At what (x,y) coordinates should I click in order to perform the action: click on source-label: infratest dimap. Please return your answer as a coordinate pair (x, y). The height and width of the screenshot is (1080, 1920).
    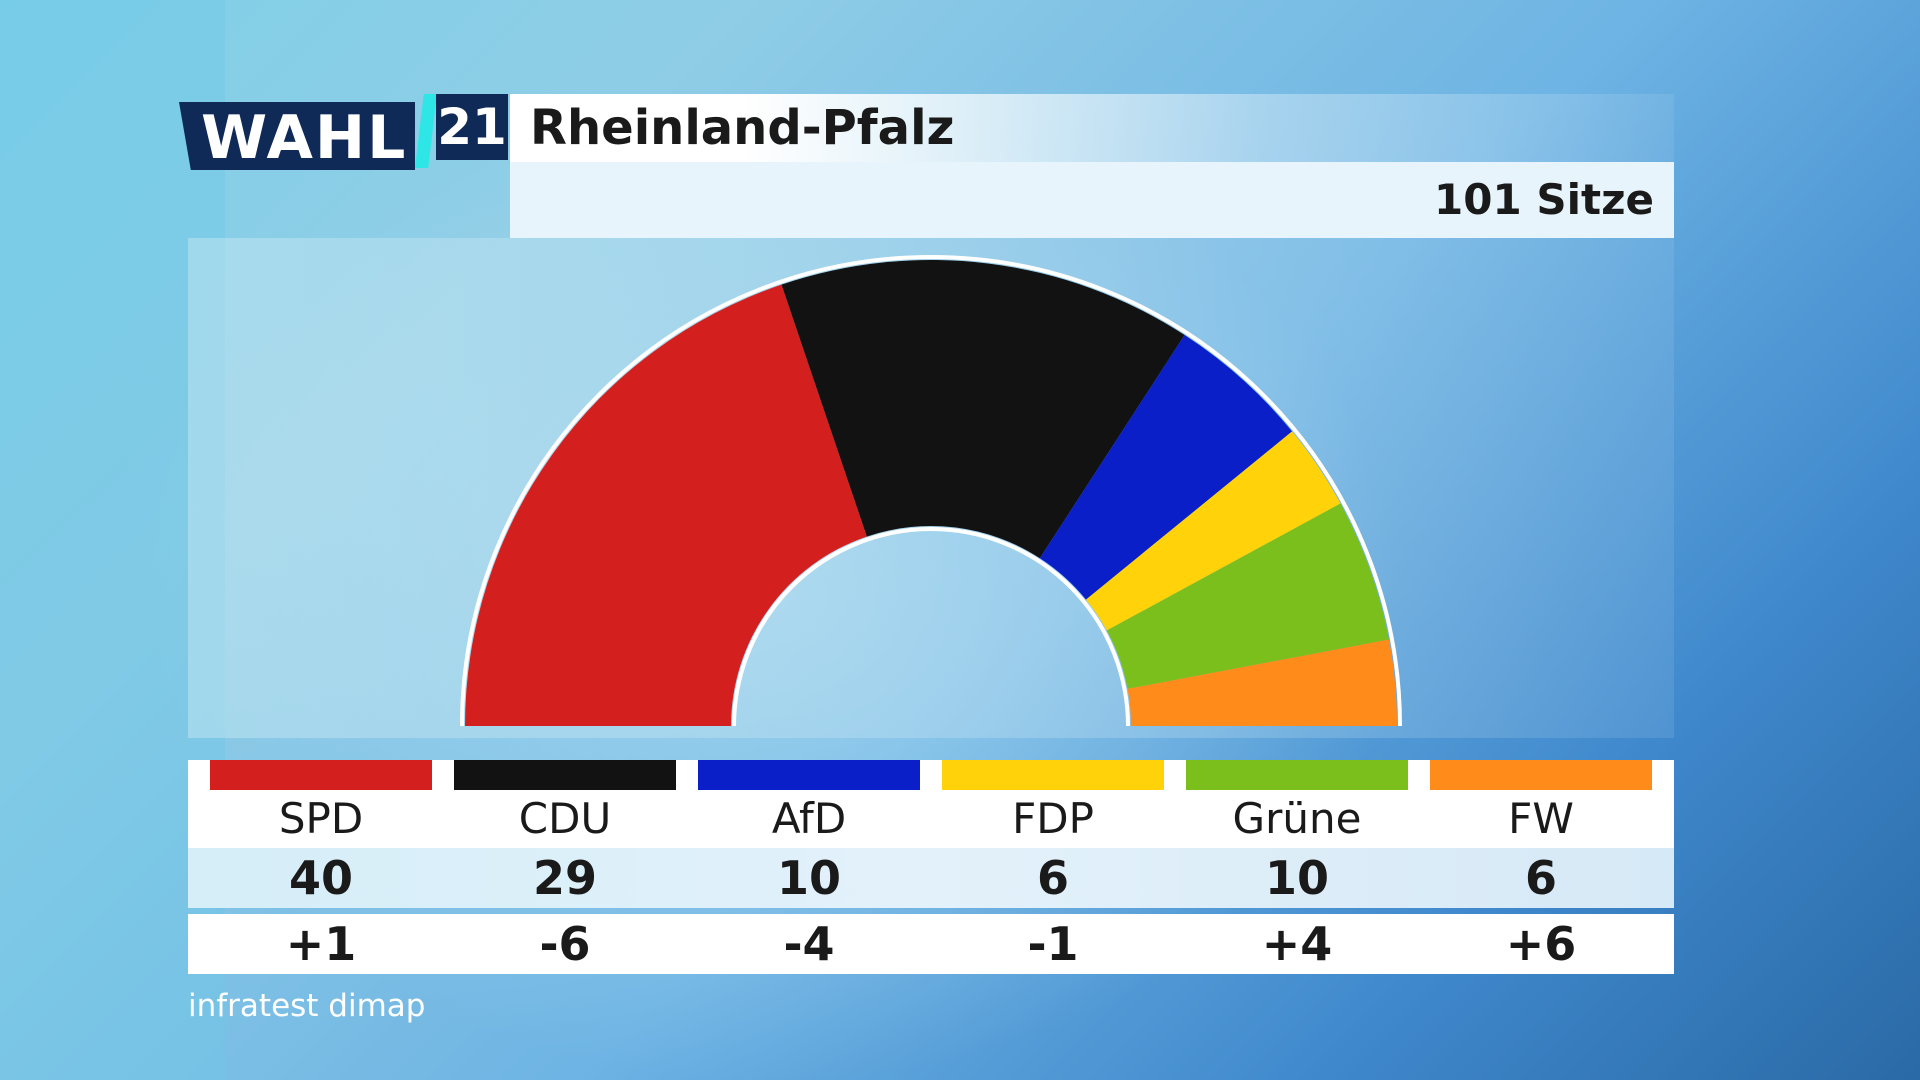
    Looking at the image, I should click on (307, 1006).